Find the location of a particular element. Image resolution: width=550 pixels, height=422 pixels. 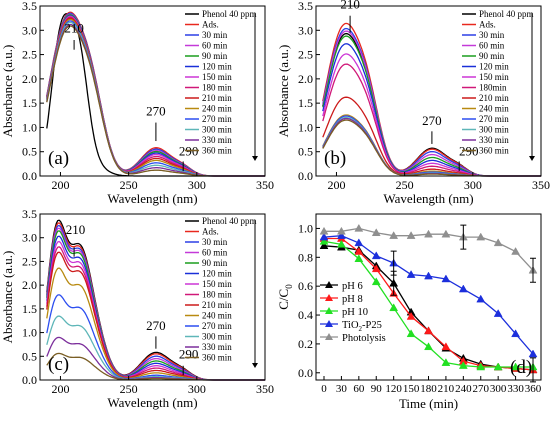

legend-label: Photolysis is located at coordinates (364, 338).